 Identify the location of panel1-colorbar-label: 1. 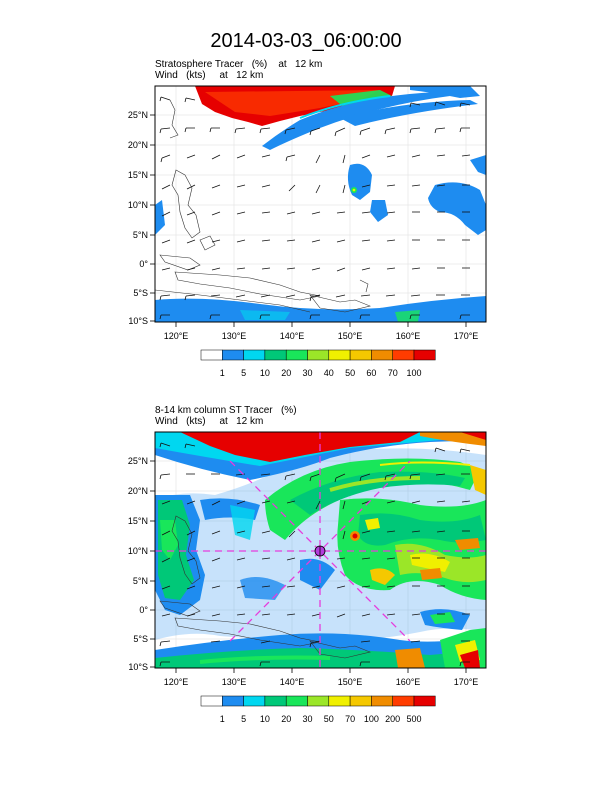
(222, 373).